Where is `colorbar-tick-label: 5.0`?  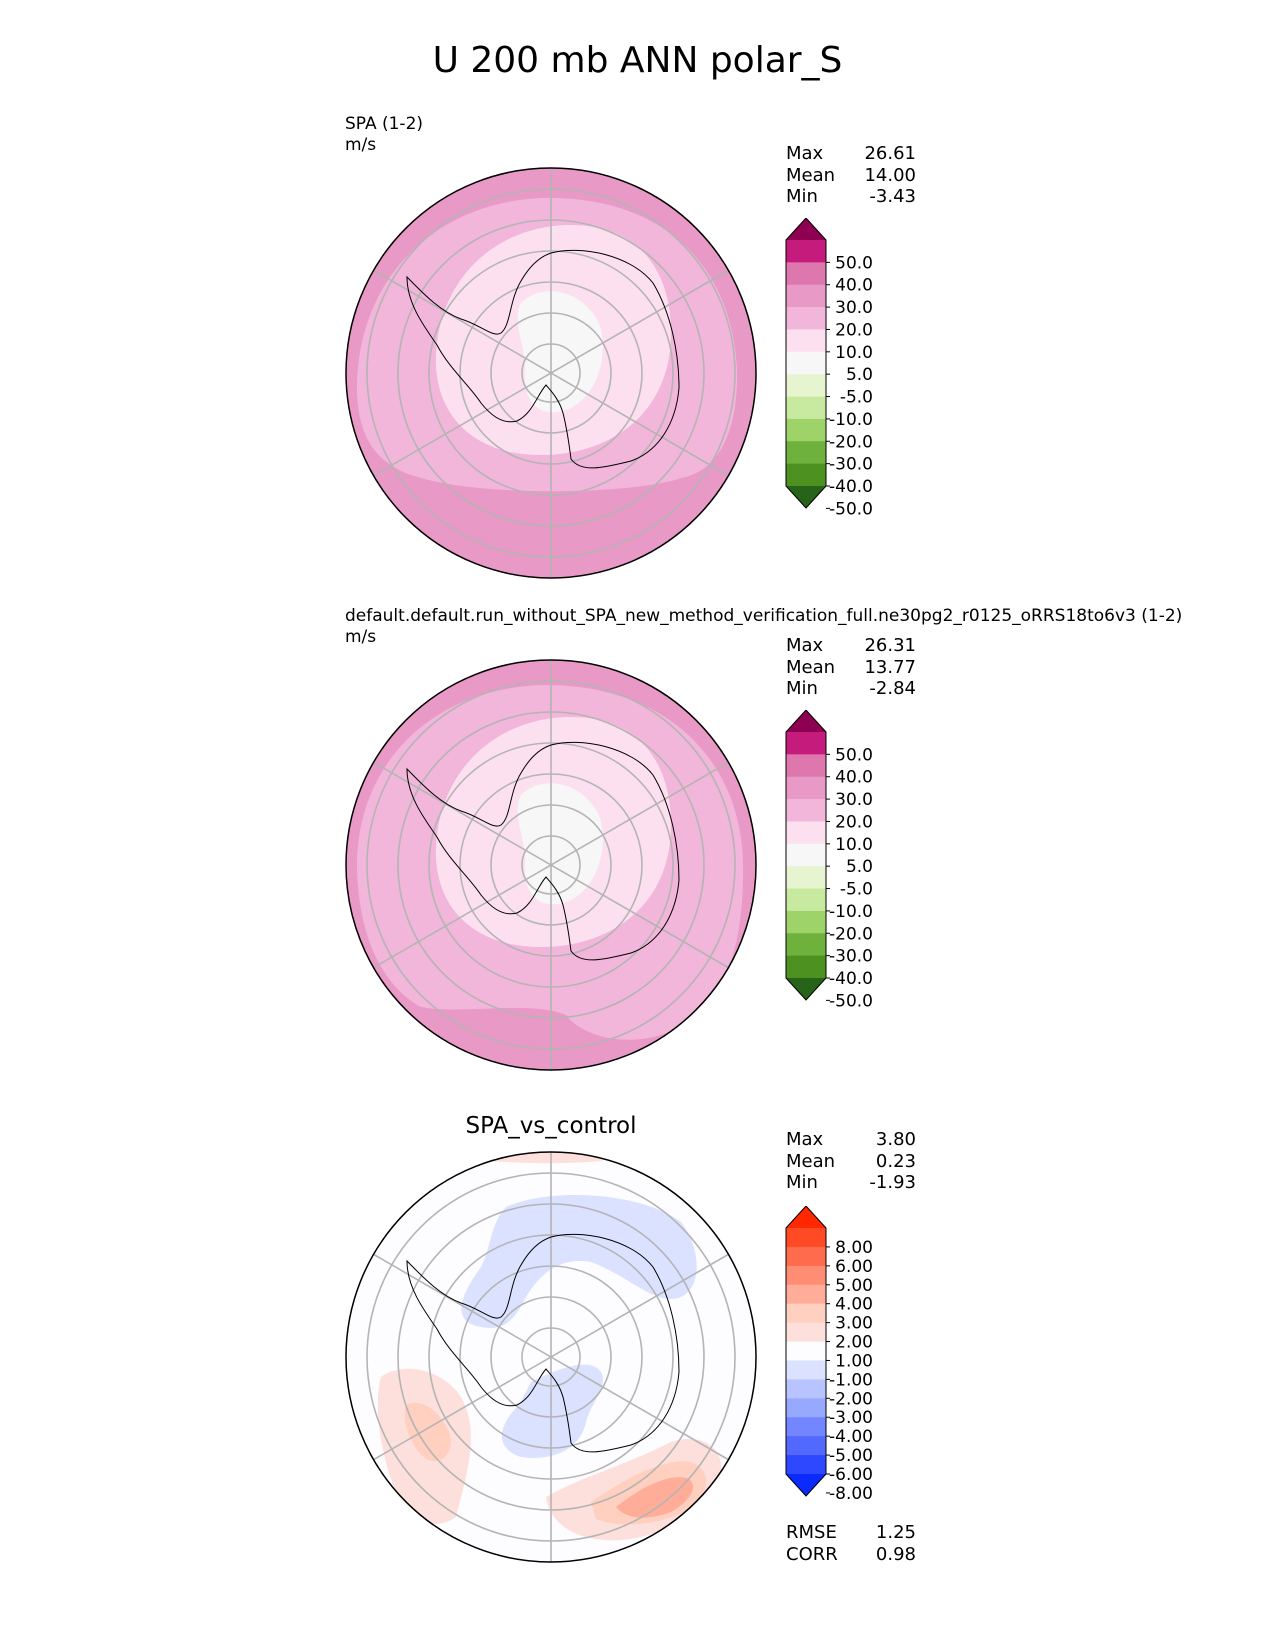
colorbar-tick-label: 5.0 is located at coordinates (859, 867).